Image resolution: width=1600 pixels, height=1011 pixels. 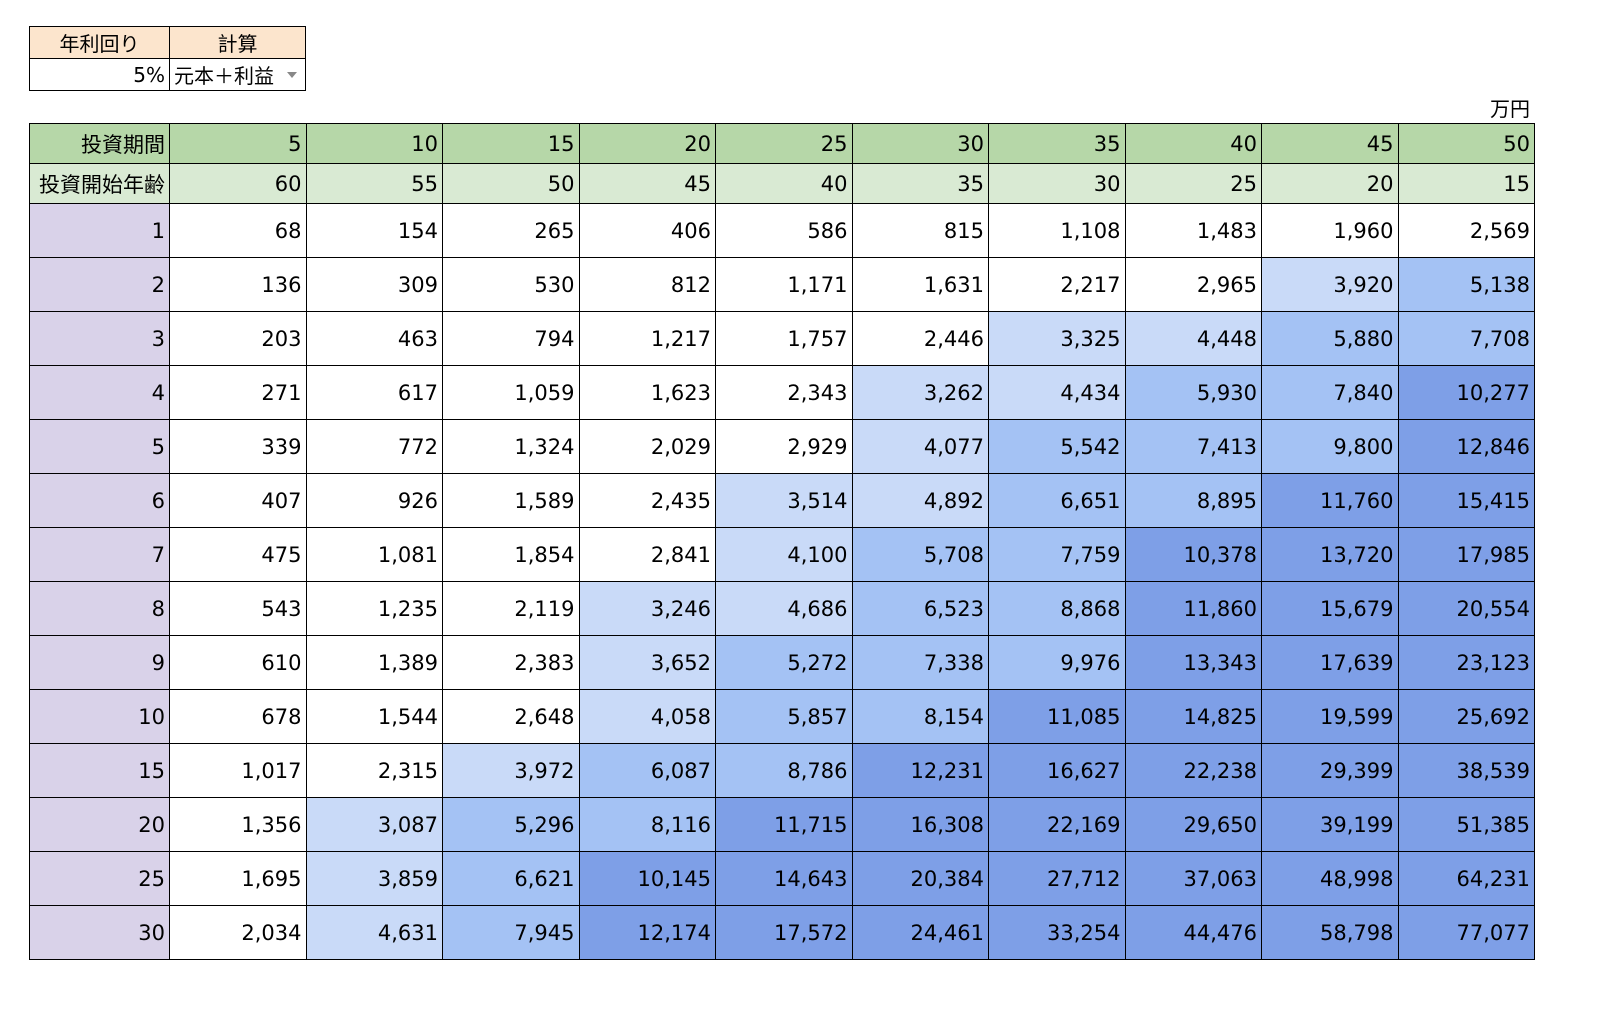 What do you see at coordinates (1330, 878) in the screenshot?
I see `value-cell: 48,998` at bounding box center [1330, 878].